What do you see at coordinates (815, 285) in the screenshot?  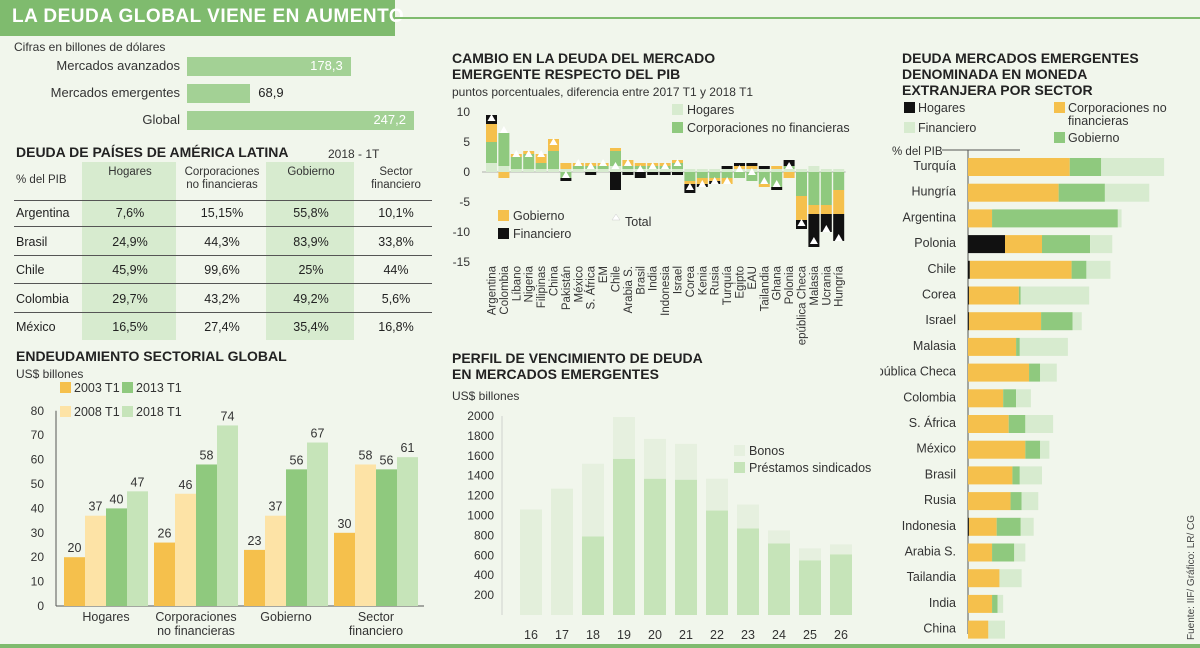 I see `change-category-label: Malasia` at bounding box center [815, 285].